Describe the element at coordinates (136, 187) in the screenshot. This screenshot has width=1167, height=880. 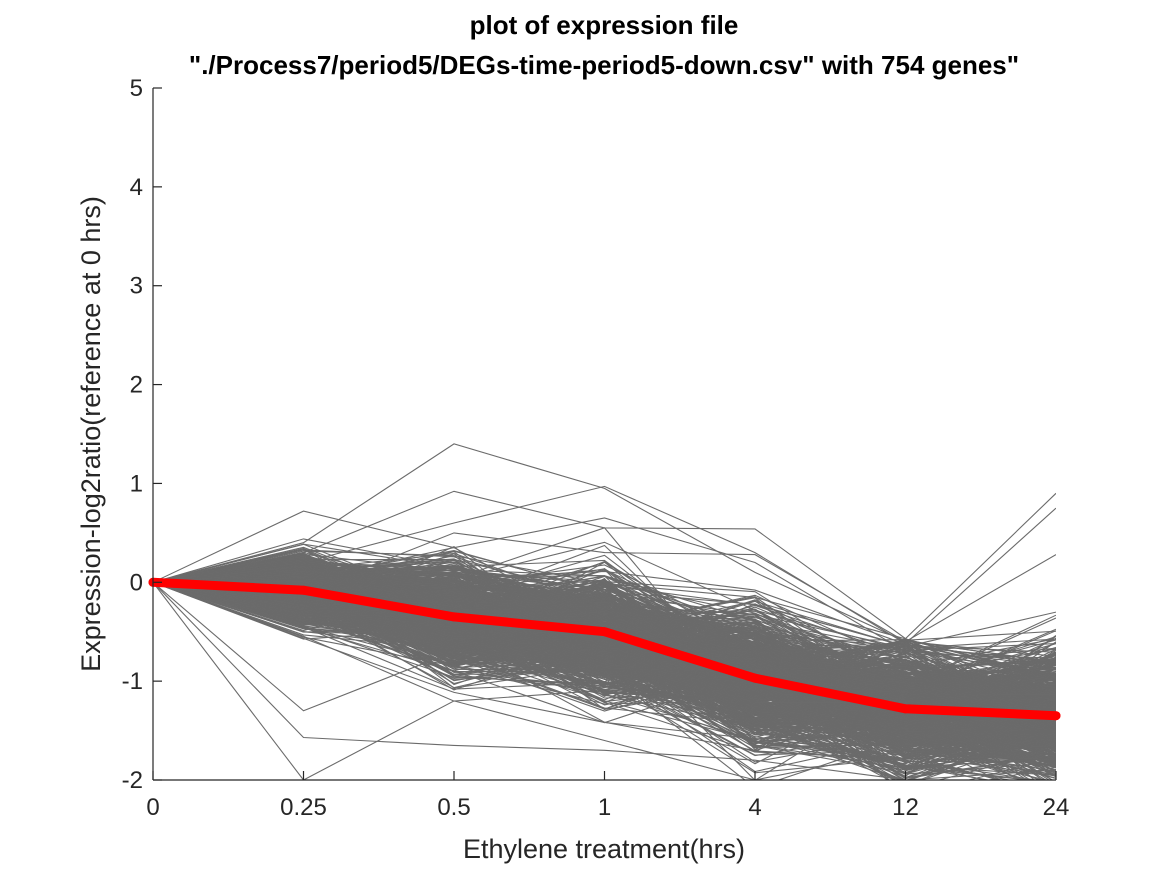
I see `y-tick-label: 4` at that location.